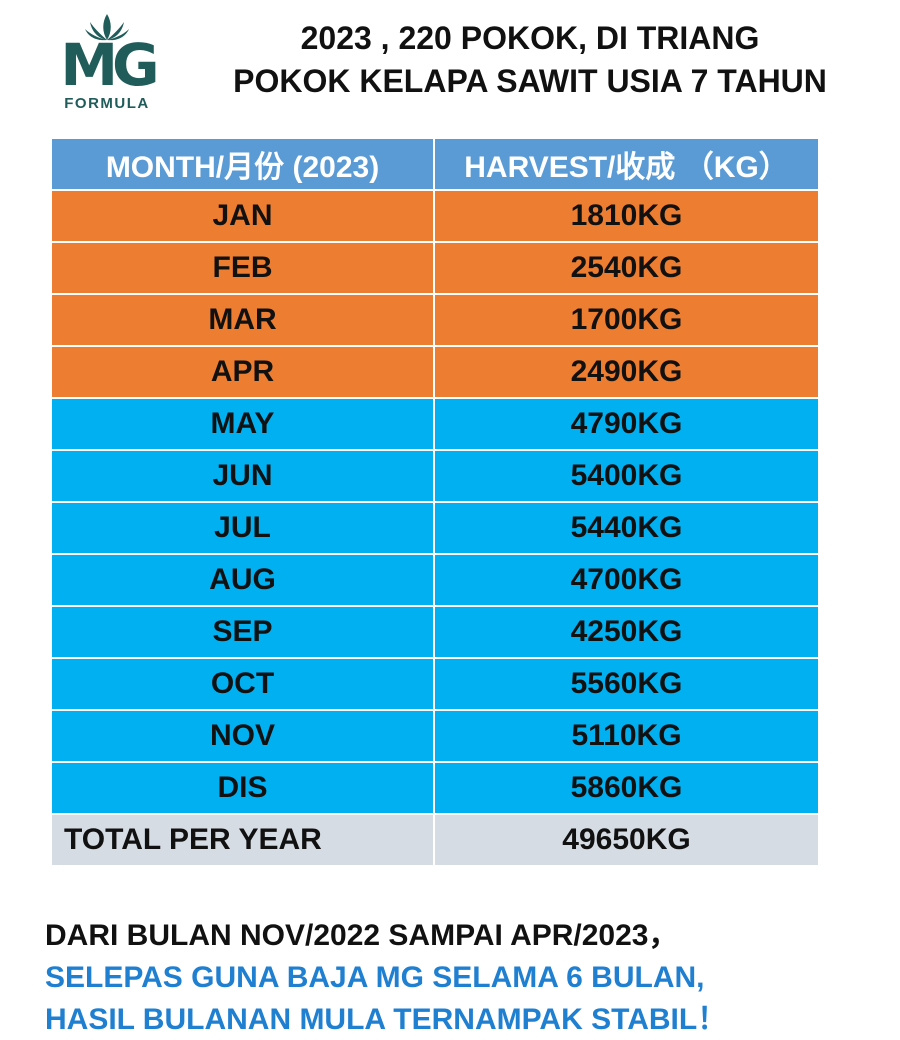  I want to click on table-row: AUG 4700KG, so click(435, 580).